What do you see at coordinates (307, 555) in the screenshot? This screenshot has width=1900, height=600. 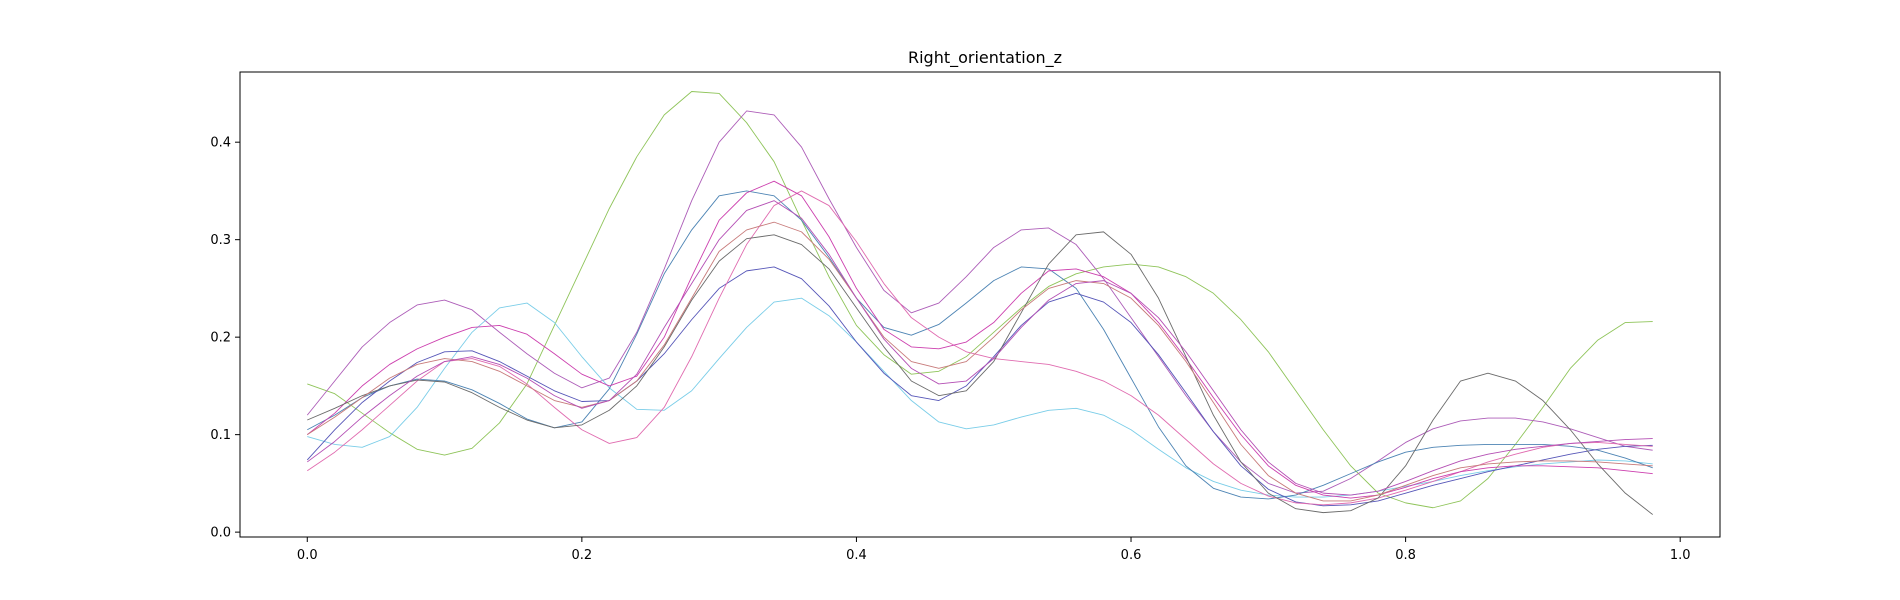 I see `x-tick-label: 0.0` at bounding box center [307, 555].